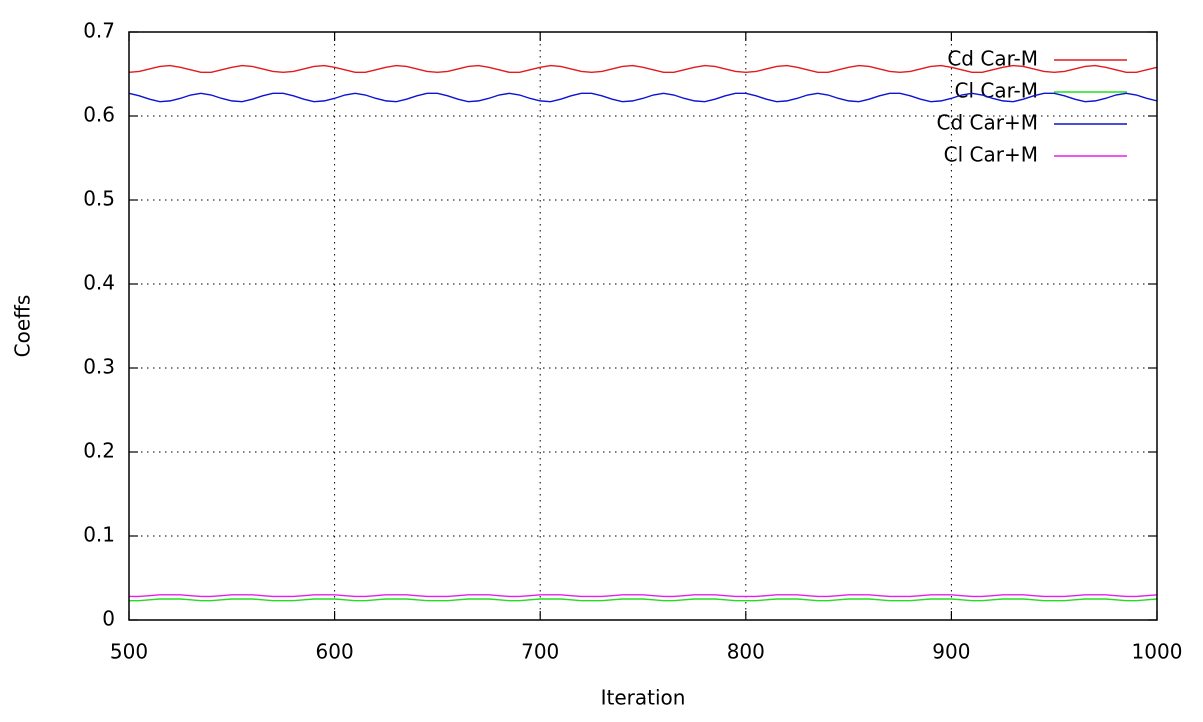 The width and height of the screenshot is (1203, 722). What do you see at coordinates (540, 652) in the screenshot?
I see `x-tick-label: 700` at bounding box center [540, 652].